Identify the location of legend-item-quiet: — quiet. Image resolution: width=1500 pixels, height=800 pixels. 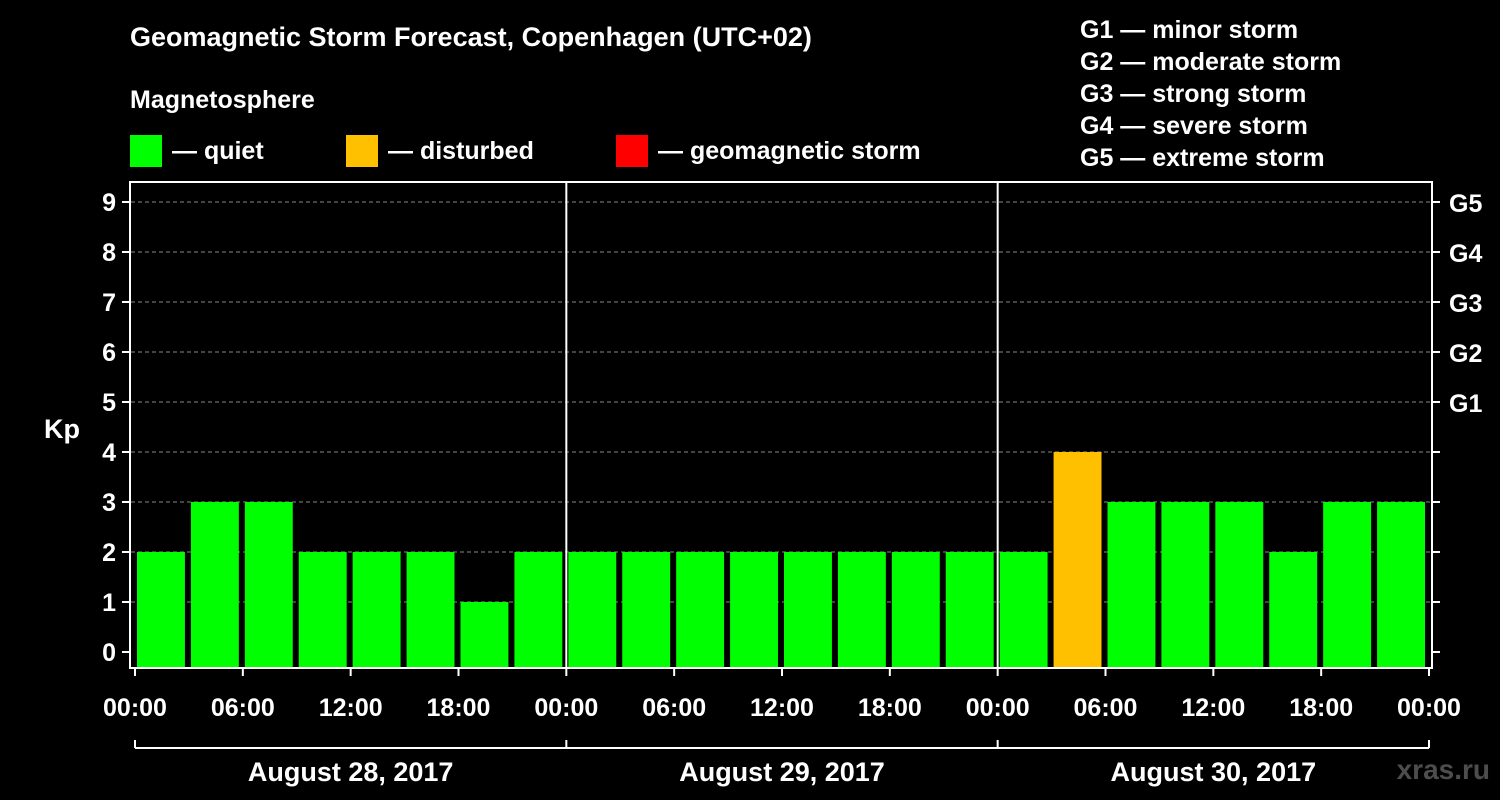
(197, 151).